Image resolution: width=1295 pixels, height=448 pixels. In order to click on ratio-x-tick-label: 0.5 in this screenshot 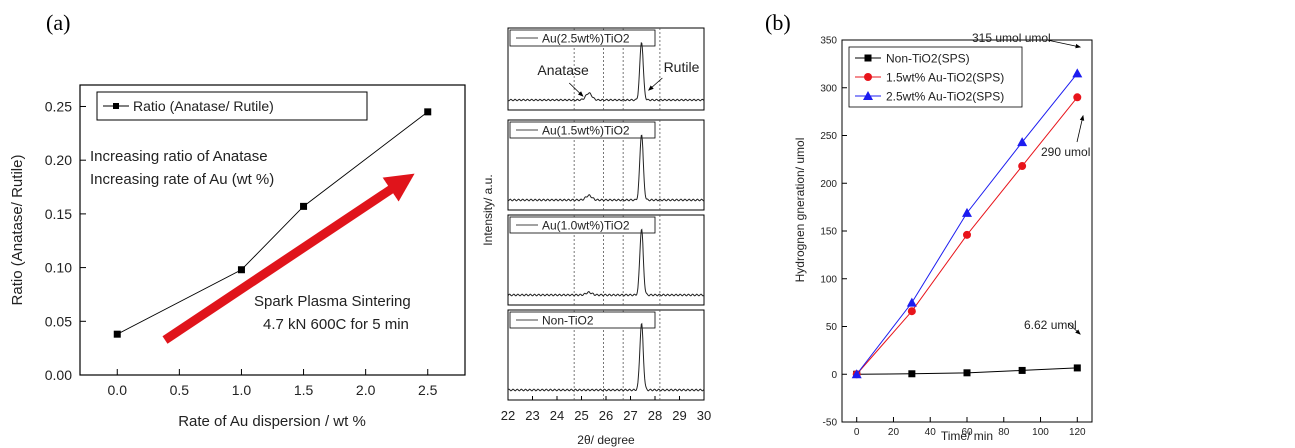, I will do `click(180, 390)`.